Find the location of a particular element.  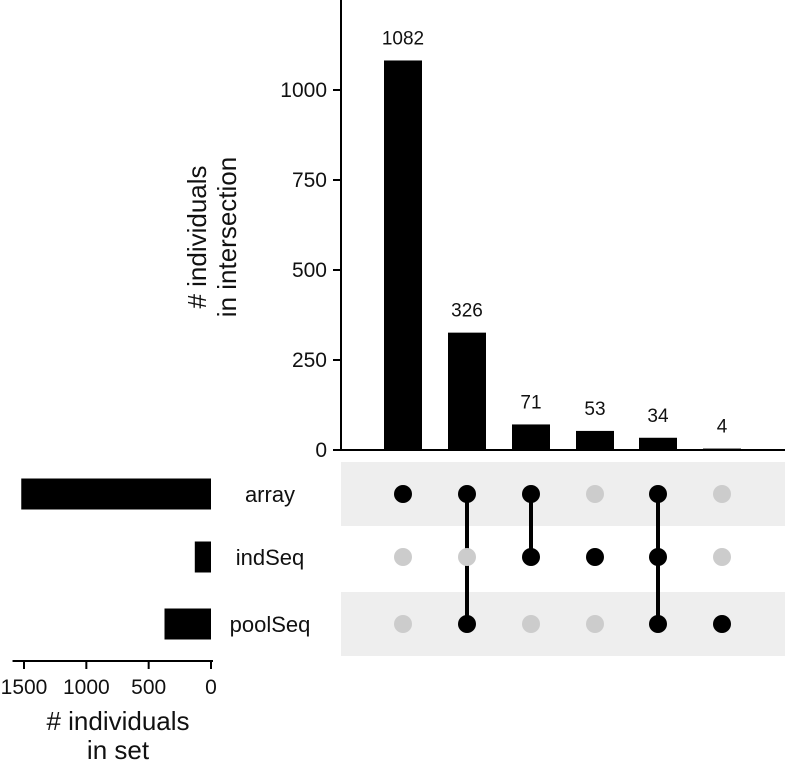

matrix-dot-4-poolSeq is located at coordinates (595, 624).